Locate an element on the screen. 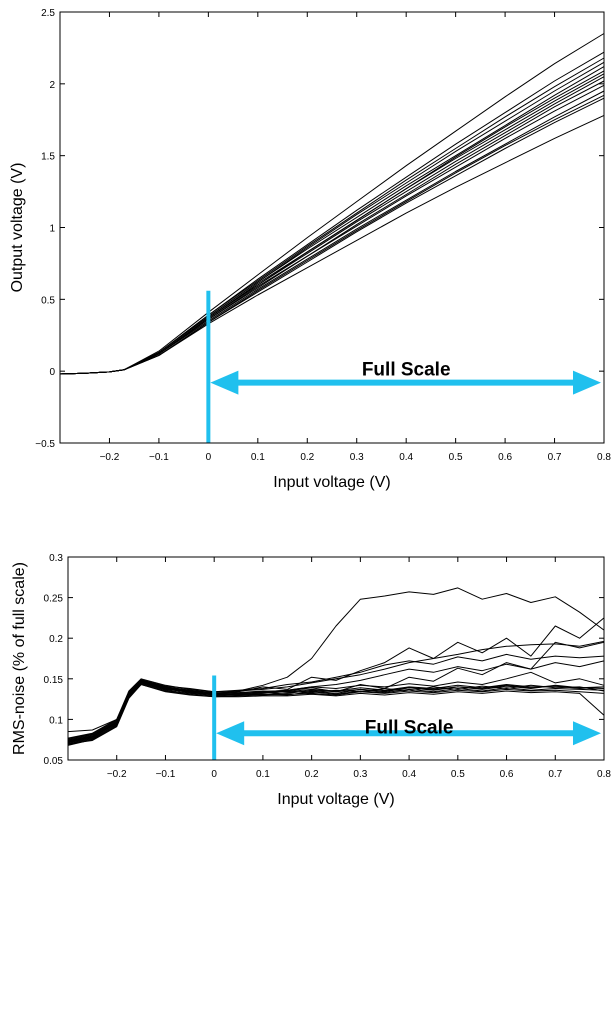  top-full-scale-annotation: Full Scale is located at coordinates (403, 366).